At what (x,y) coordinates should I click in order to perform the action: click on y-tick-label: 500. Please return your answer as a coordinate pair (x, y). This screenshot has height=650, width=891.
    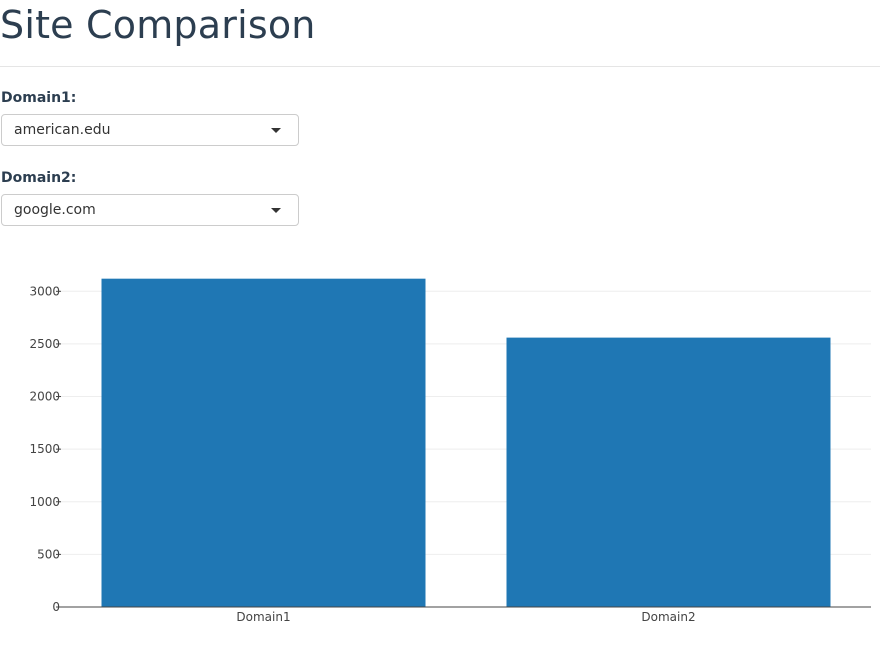
    Looking at the image, I should click on (48, 554).